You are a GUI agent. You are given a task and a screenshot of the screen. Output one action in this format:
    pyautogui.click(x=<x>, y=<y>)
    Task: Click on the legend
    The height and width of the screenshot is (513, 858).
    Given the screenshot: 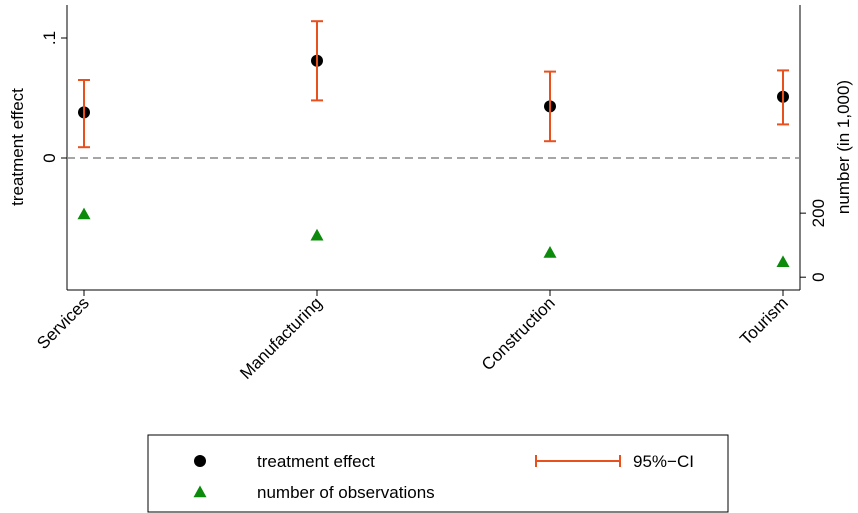 What is the action you would take?
    pyautogui.click(x=438, y=473)
    